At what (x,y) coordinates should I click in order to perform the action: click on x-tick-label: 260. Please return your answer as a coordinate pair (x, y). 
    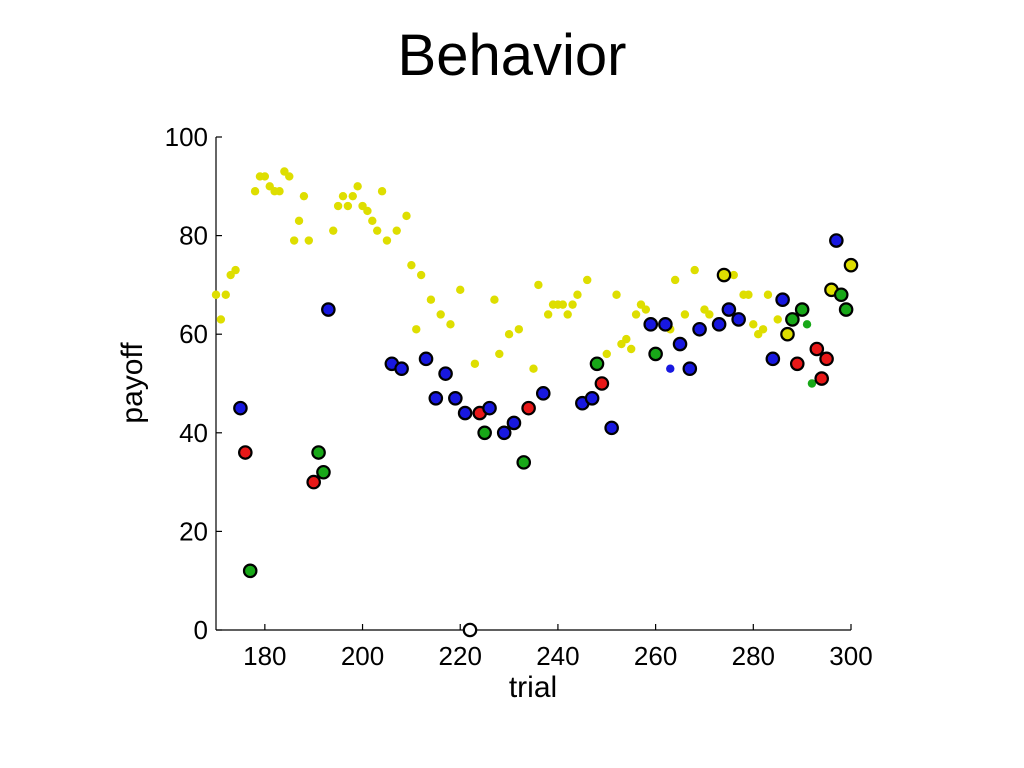
    Looking at the image, I should click on (655, 656).